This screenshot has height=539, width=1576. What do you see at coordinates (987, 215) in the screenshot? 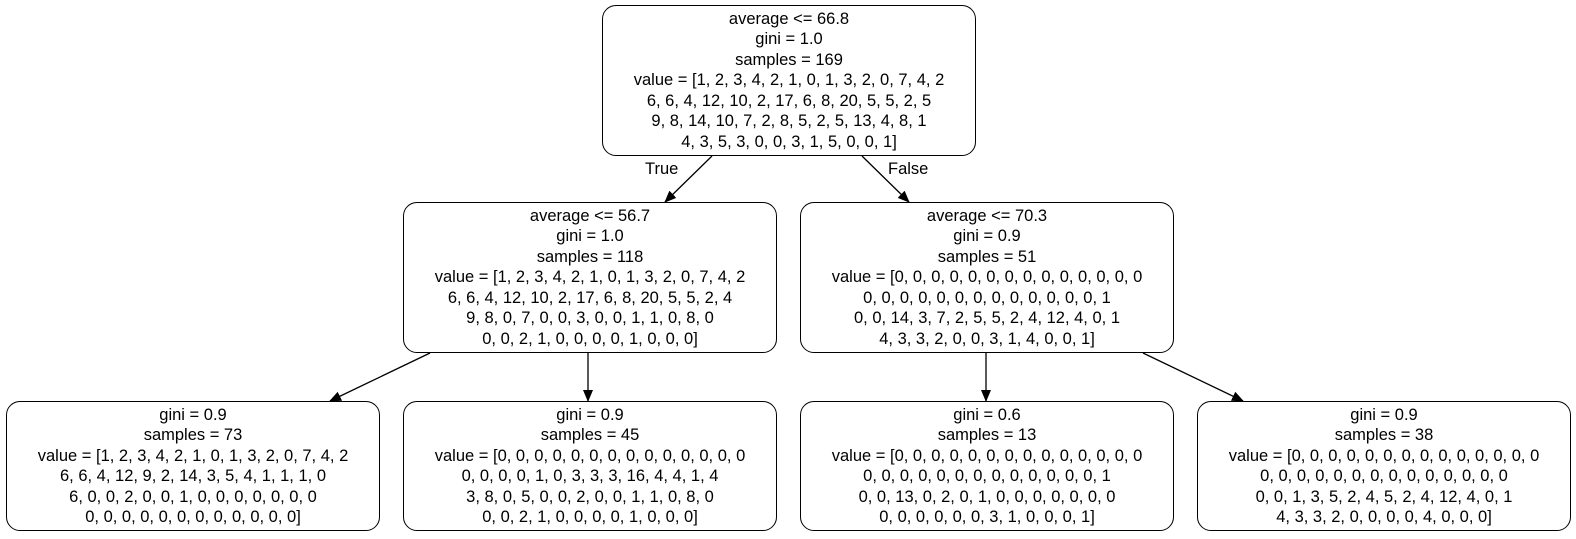
I see `node-right-condition: average <= 70.3` at bounding box center [987, 215].